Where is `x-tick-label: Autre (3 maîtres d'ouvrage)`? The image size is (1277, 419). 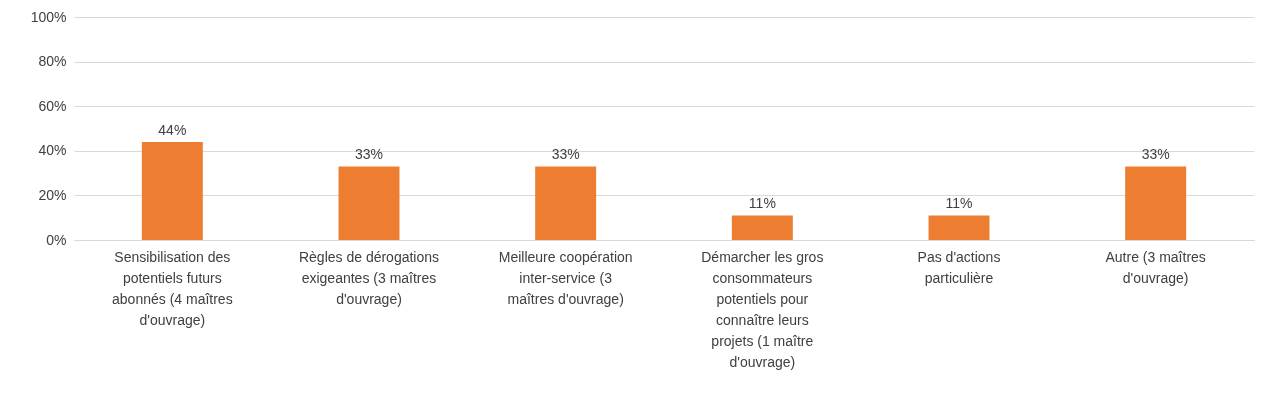 x-tick-label: Autre (3 maîtres d'ouvrage) is located at coordinates (1155, 267).